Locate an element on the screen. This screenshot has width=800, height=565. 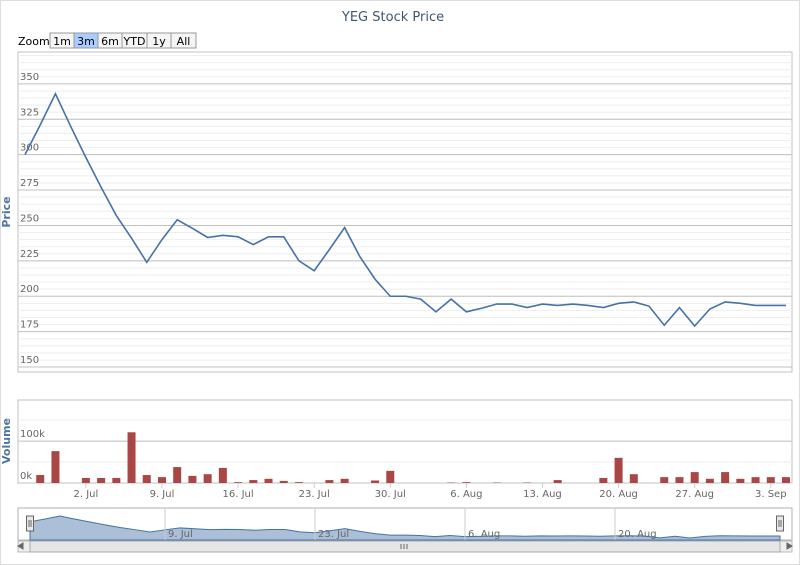
x-tick-label: 23. Jul is located at coordinates (314, 494).